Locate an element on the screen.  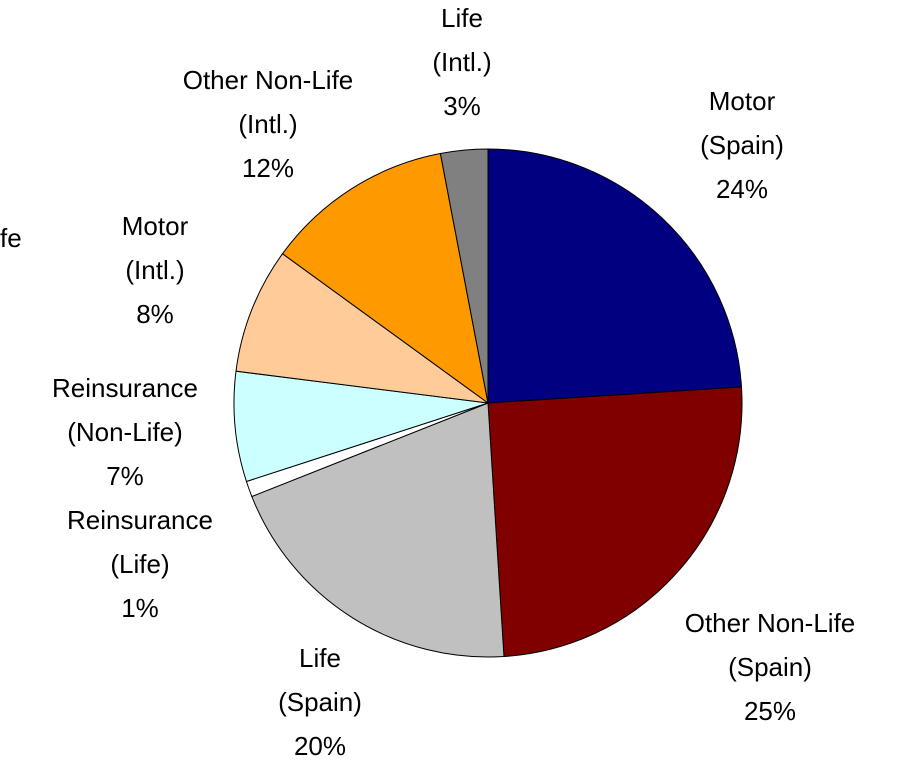
value-label: 1% is located at coordinates (140, 608).